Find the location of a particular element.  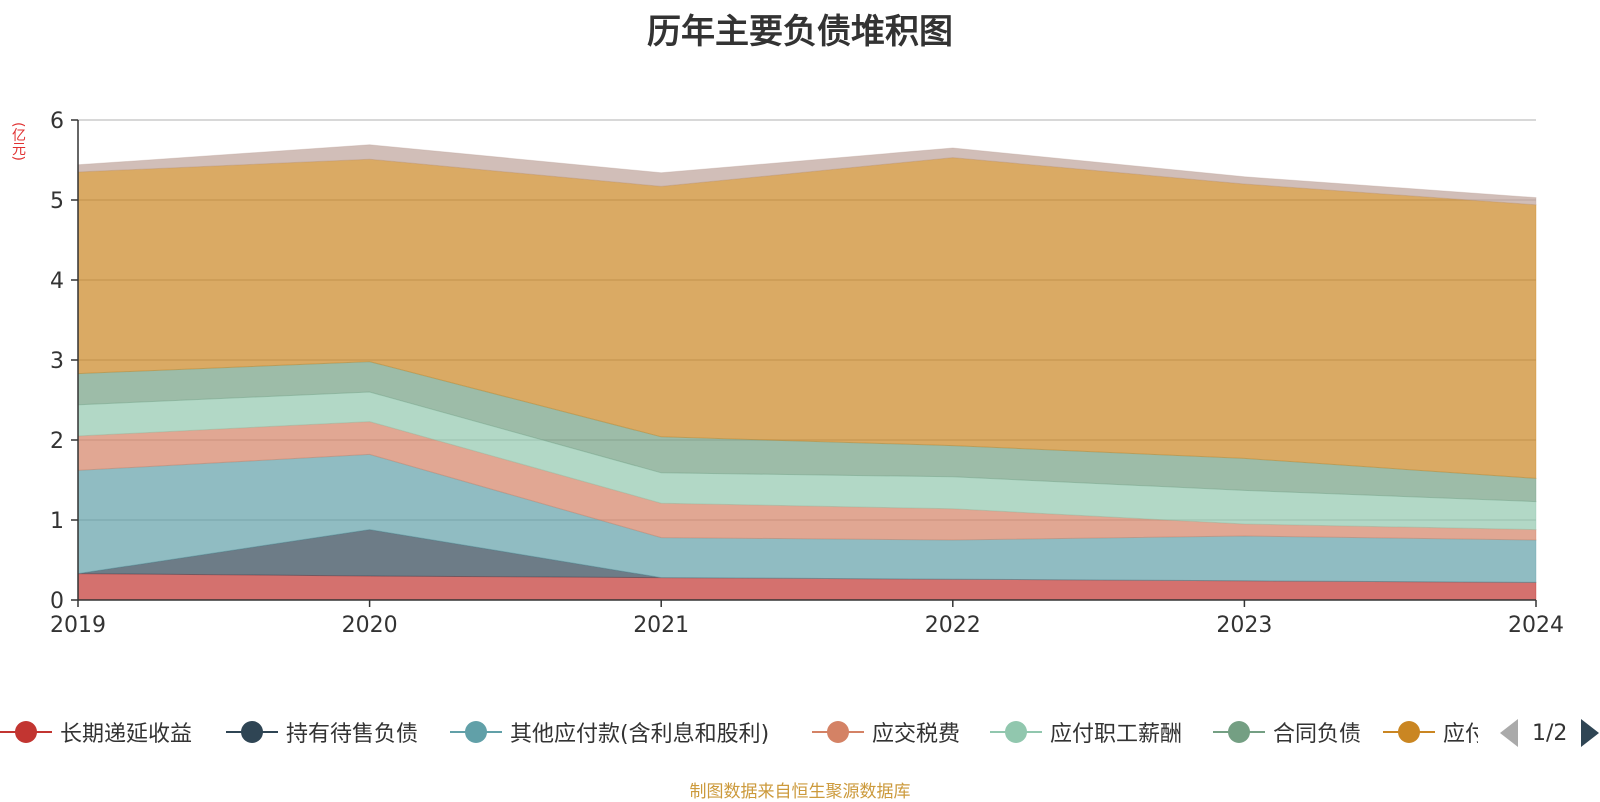

legend-pager: 1/2 is located at coordinates (1550, 733).